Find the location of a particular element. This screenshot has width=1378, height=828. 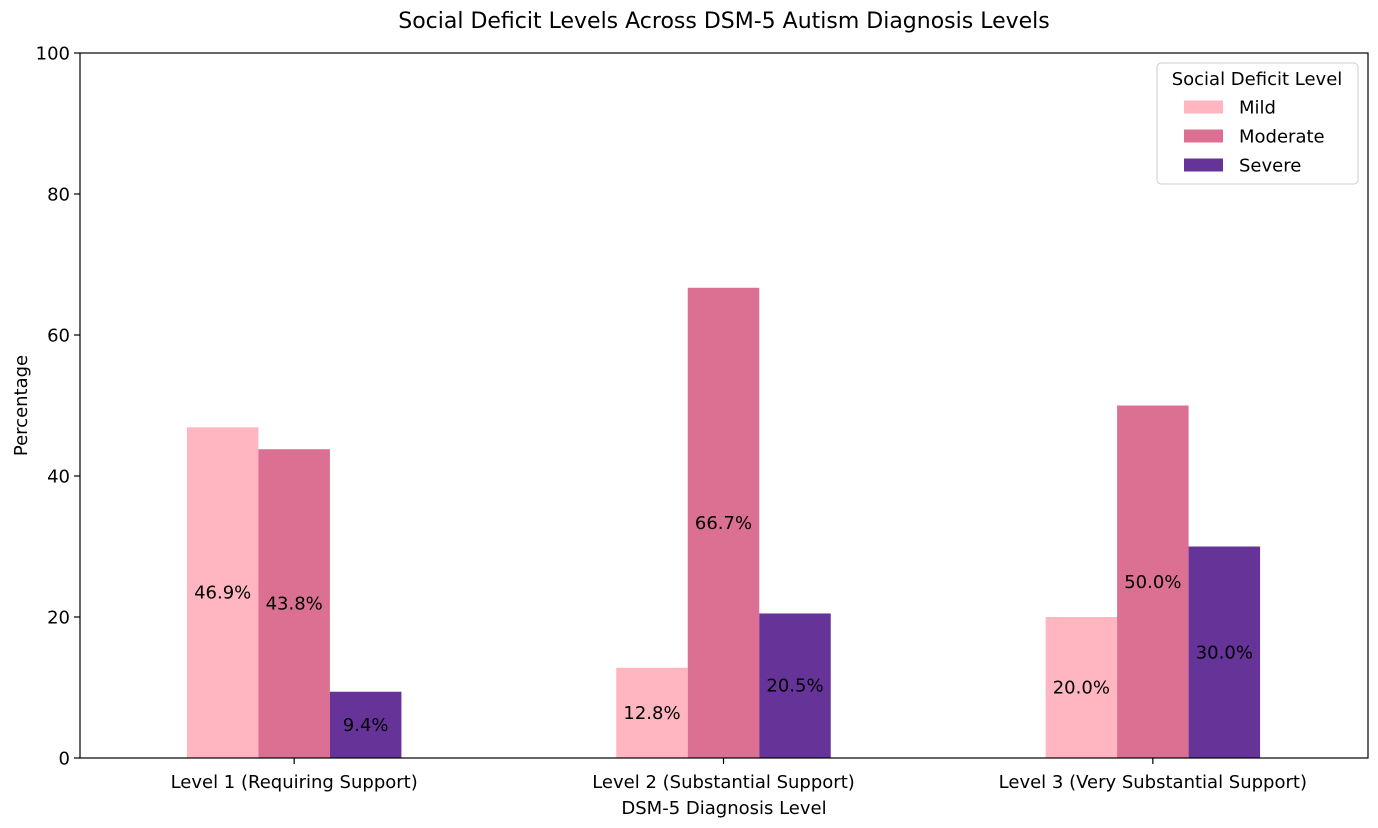

bar-label-mild-1: 46.9% is located at coordinates (222, 593).